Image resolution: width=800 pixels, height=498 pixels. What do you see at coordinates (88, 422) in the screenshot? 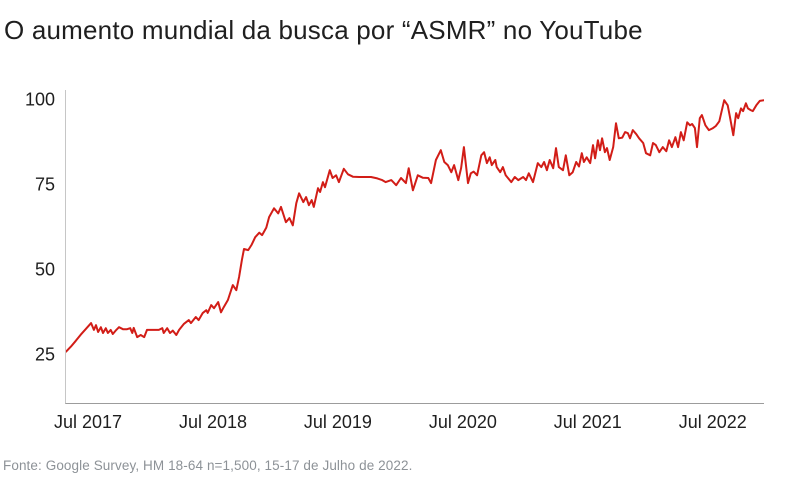
I see `x-tick-label: Jul 2017` at bounding box center [88, 422].